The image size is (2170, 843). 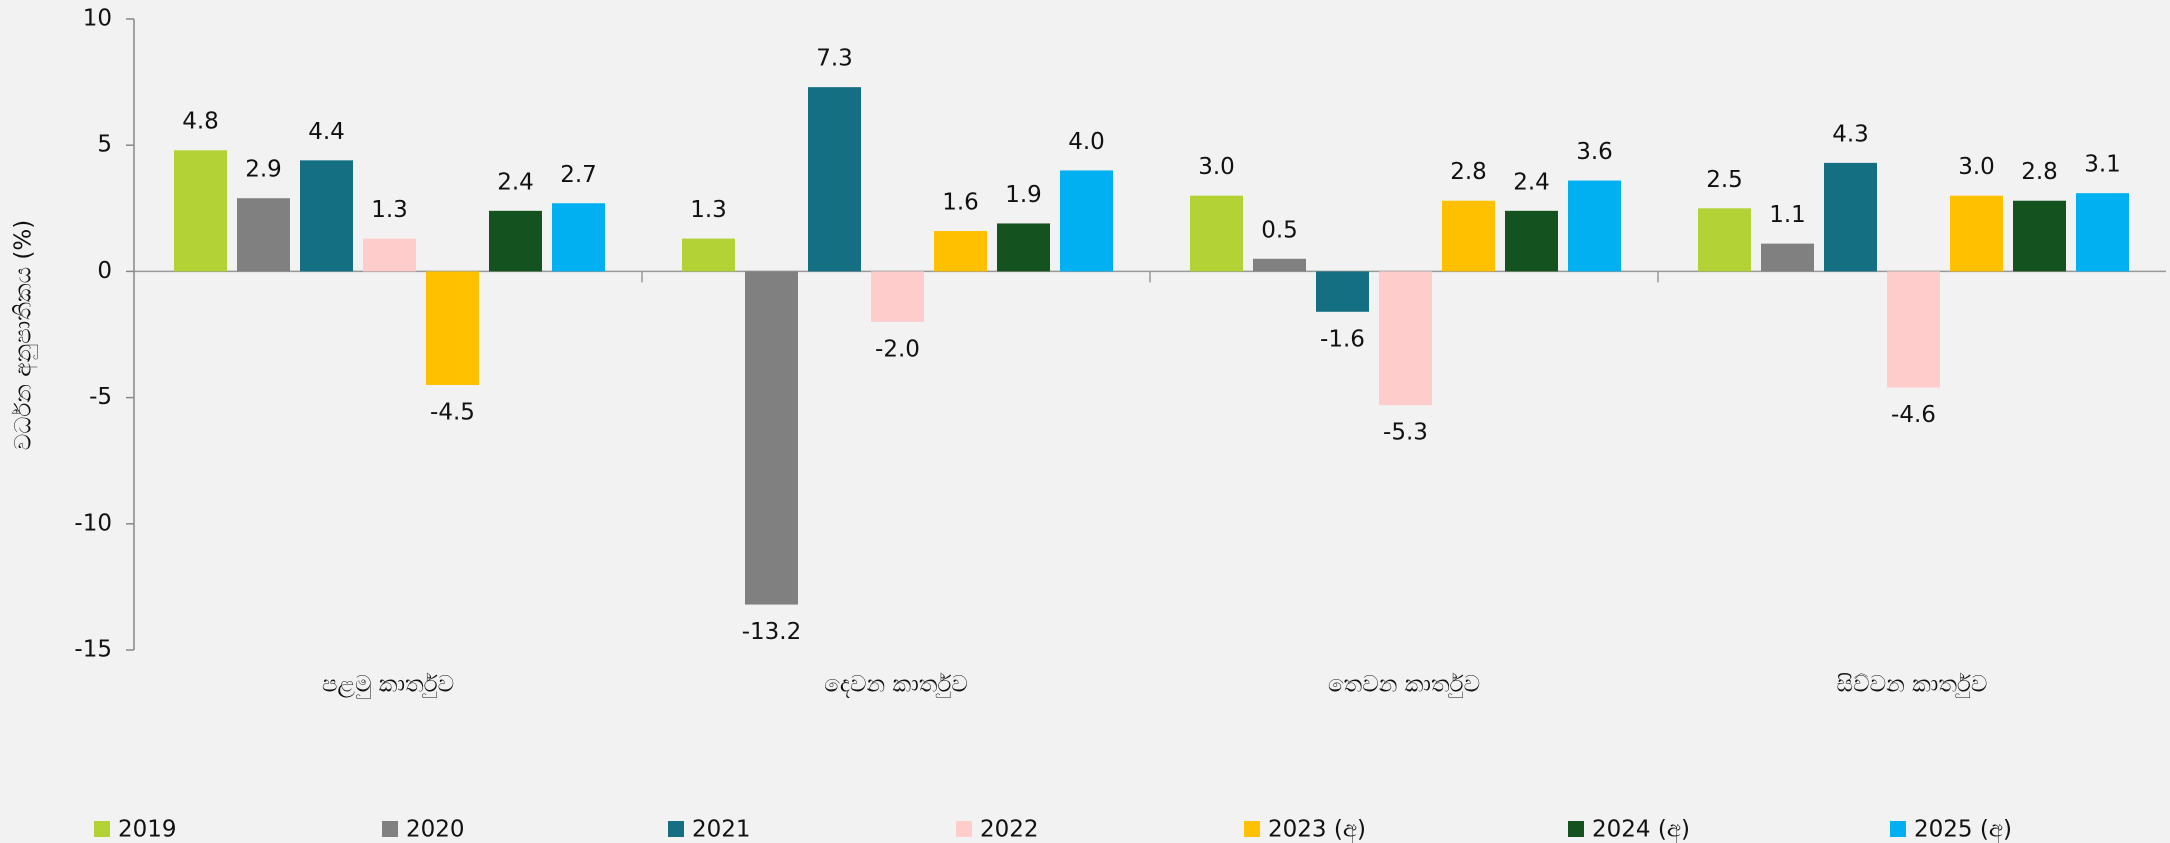 I want to click on legend-label: 2020, so click(x=435, y=830).